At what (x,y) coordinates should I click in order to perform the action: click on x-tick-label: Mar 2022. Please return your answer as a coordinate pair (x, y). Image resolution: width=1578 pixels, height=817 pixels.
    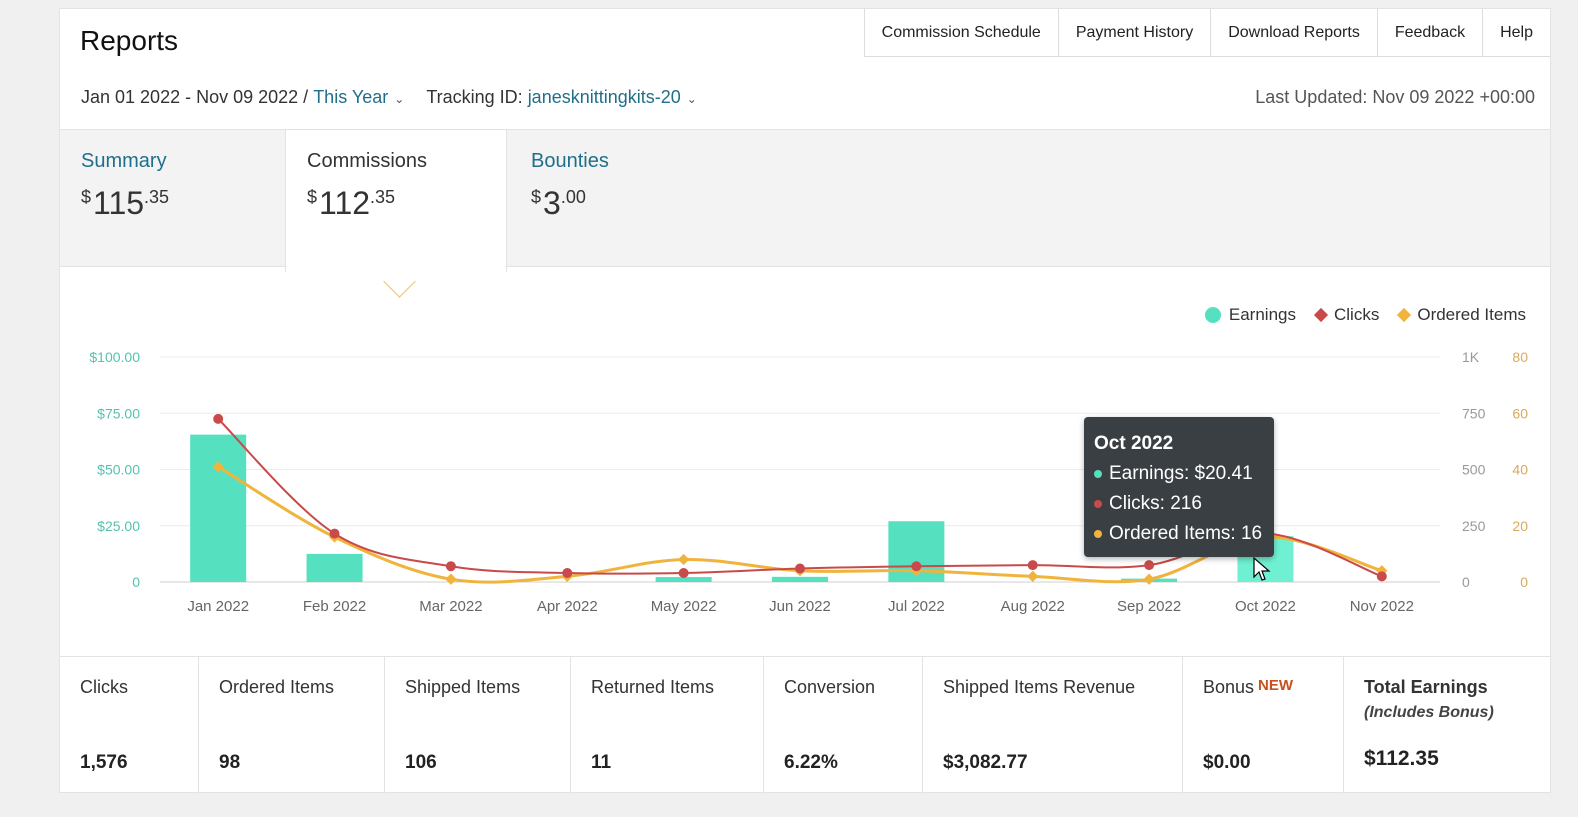
    Looking at the image, I should click on (450, 606).